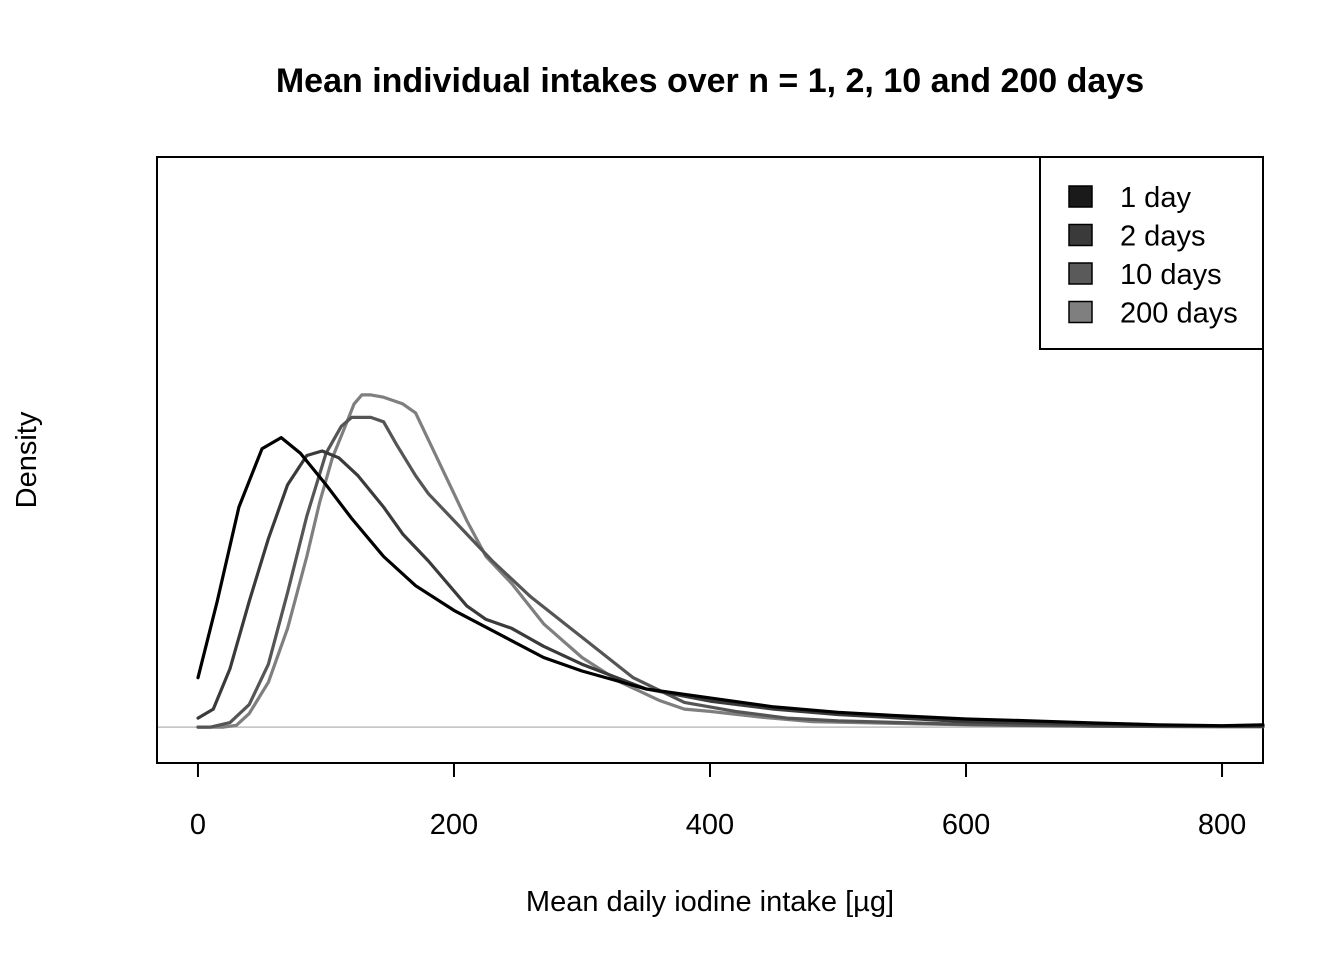 Image resolution: width=1344 pixels, height=960 pixels. What do you see at coordinates (1162, 237) in the screenshot?
I see `legend-label: 2 days` at bounding box center [1162, 237].